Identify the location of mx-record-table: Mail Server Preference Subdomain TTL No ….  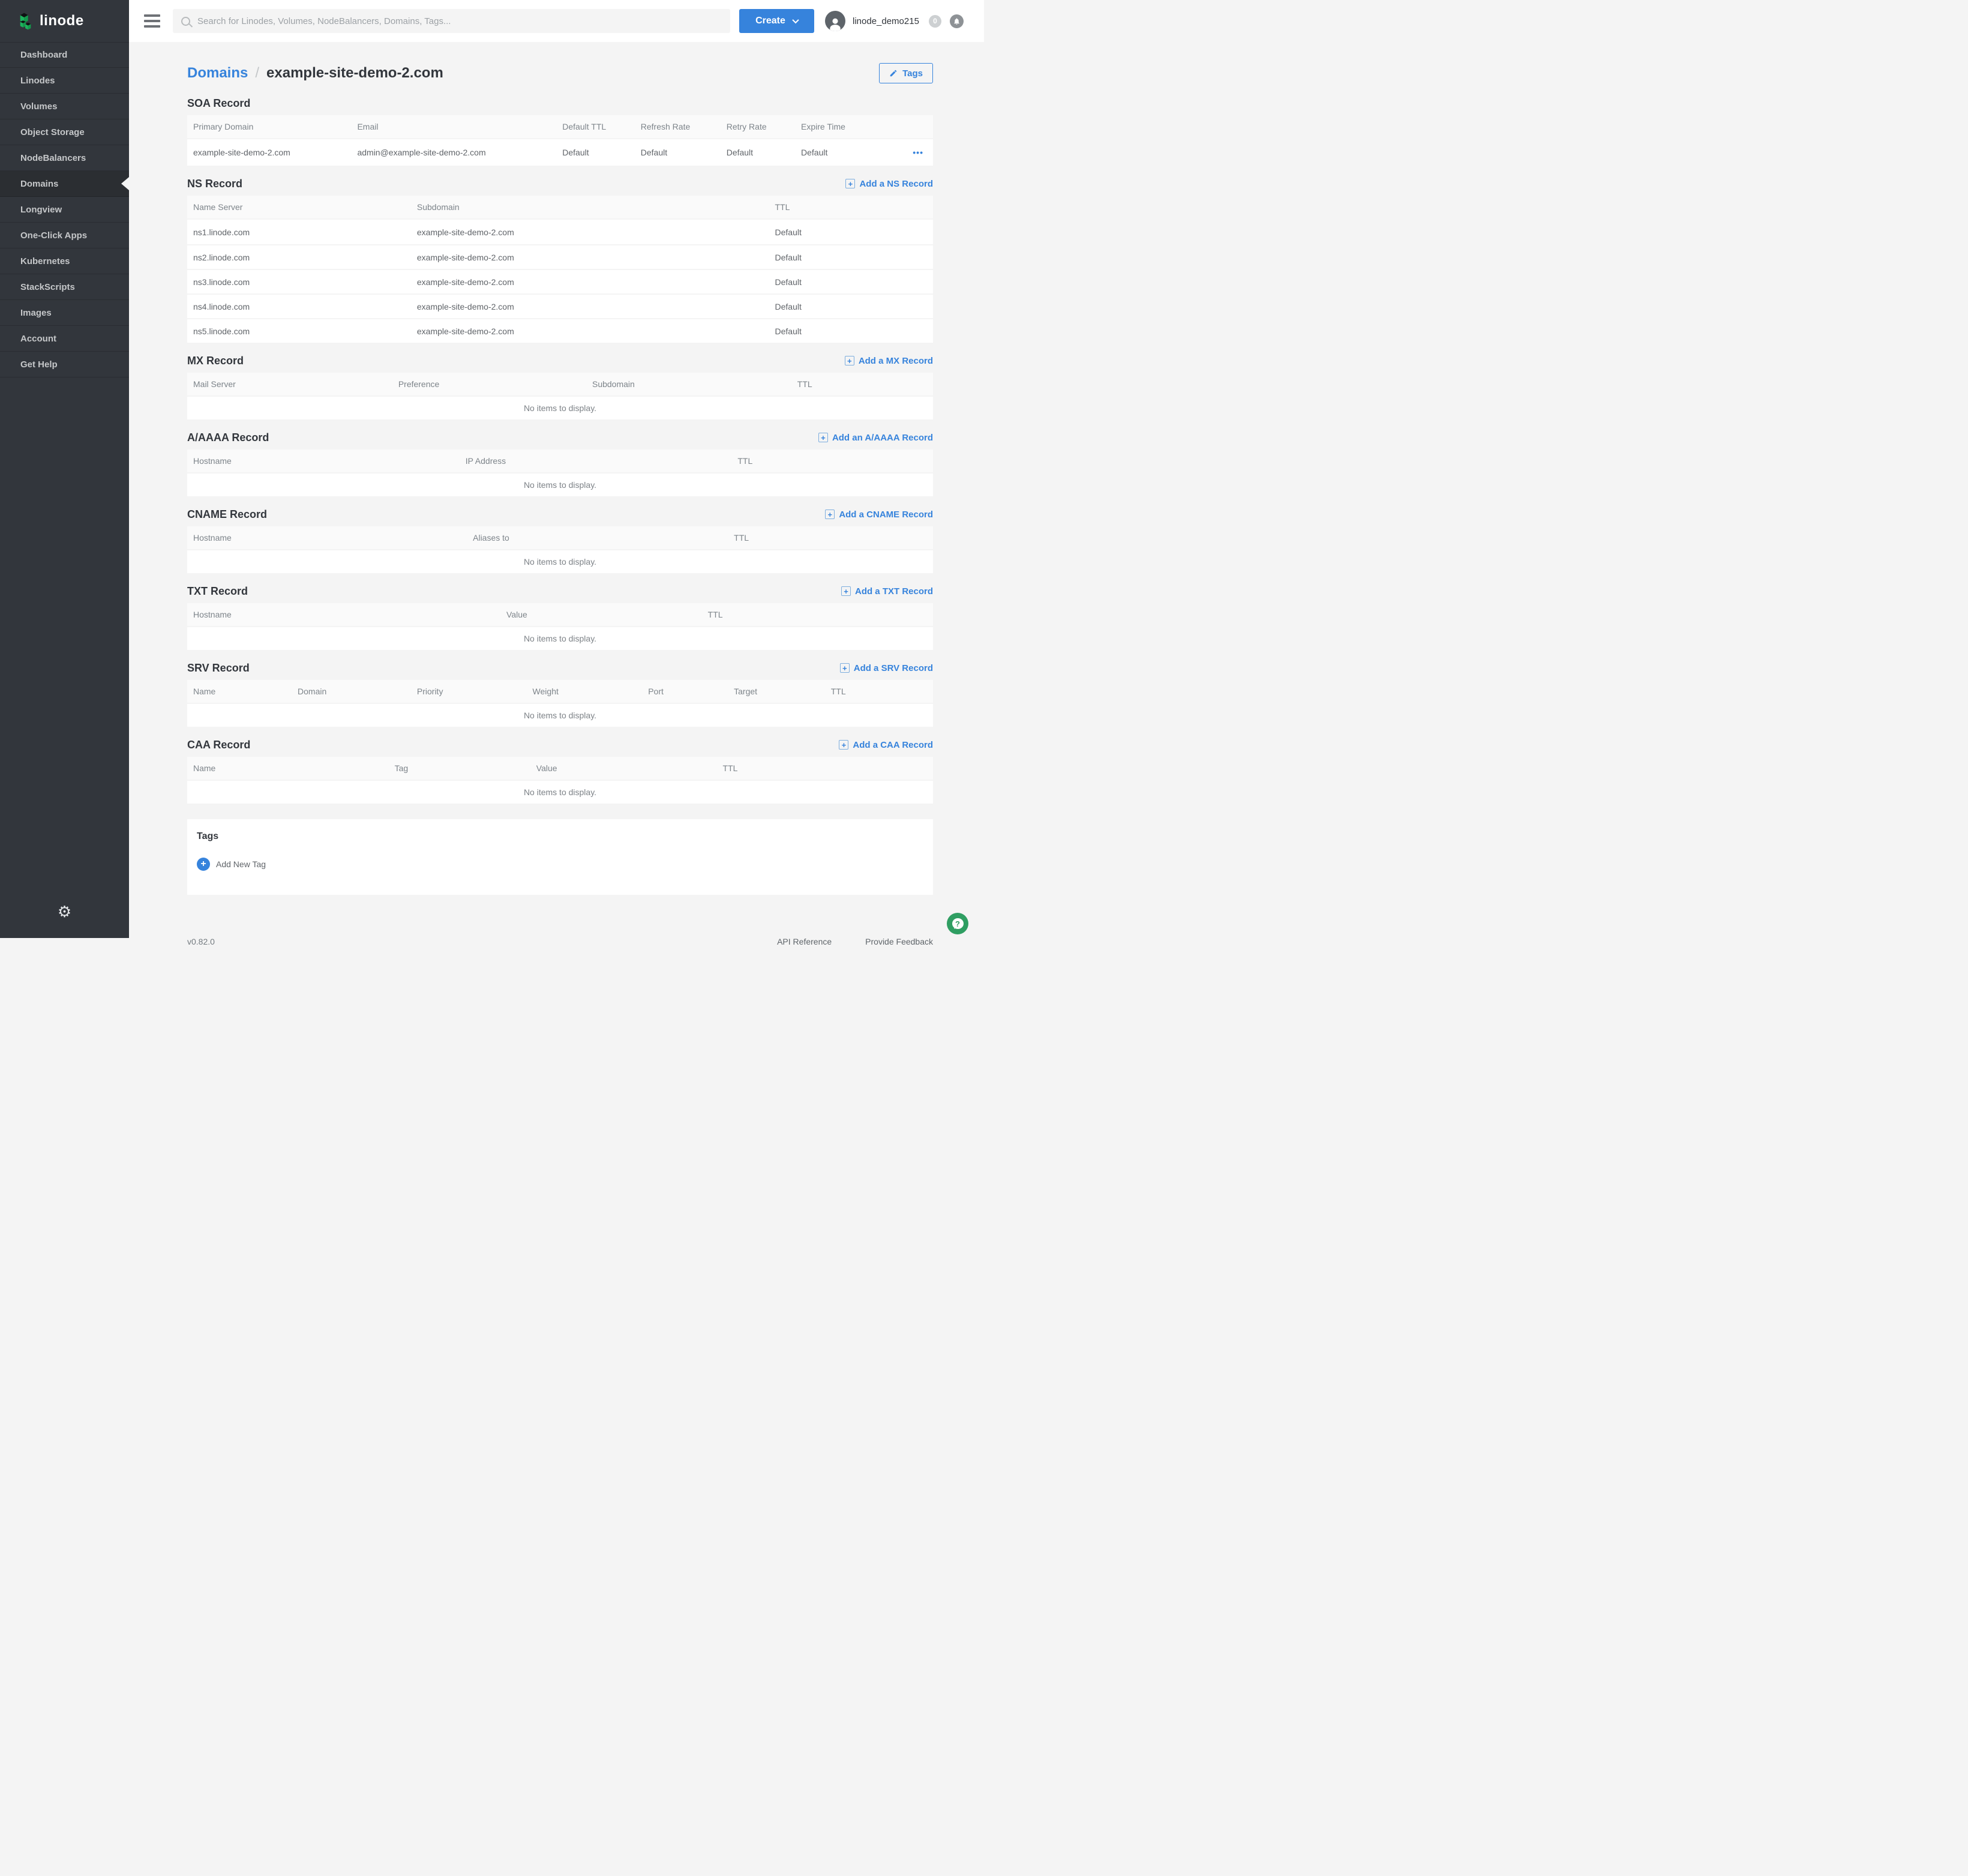
(560, 396).